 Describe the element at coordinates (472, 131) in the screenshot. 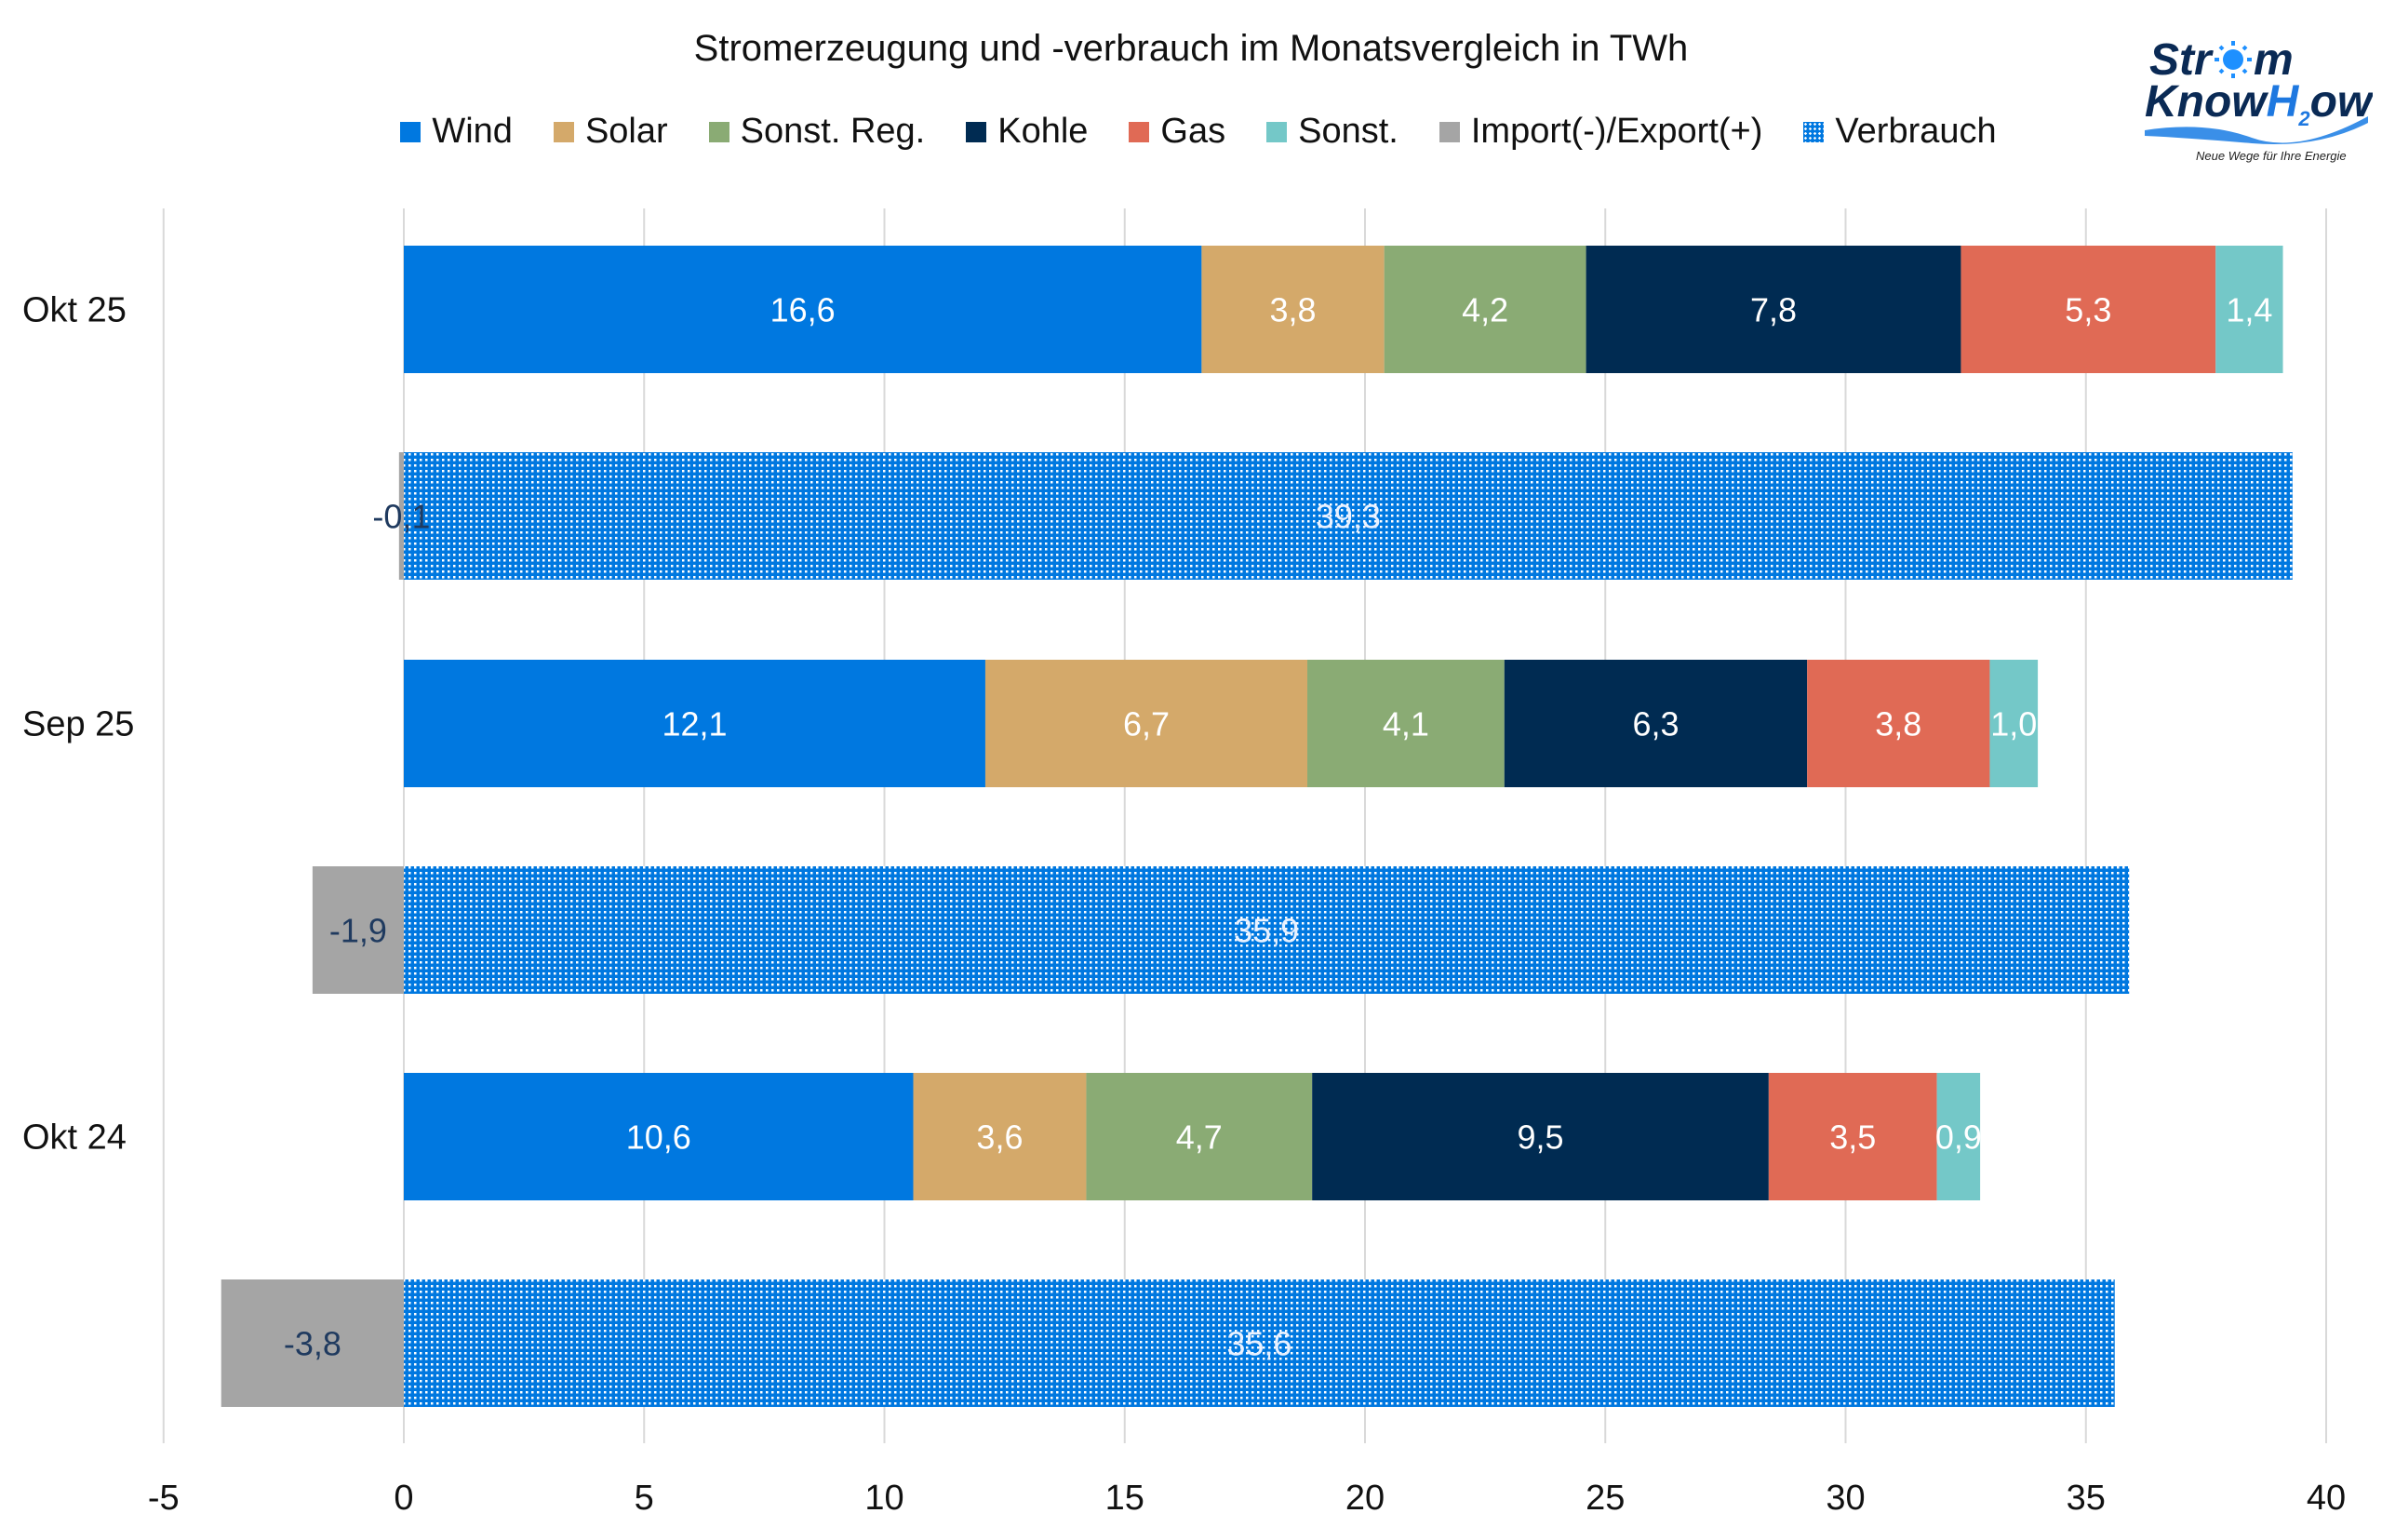

I see `legend-label: Wind` at that location.